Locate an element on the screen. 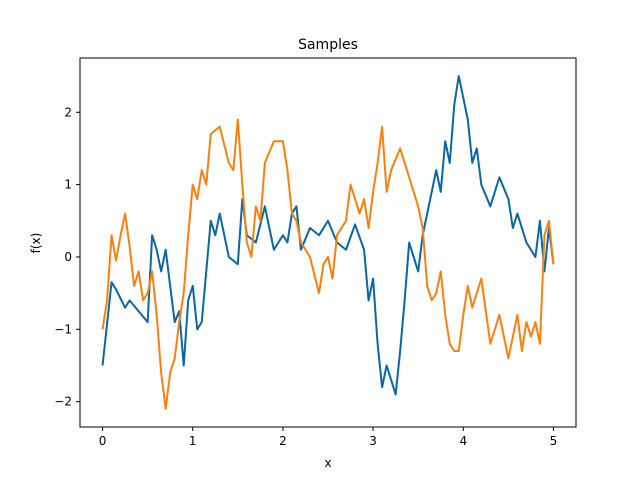  x-tick-label: 1 is located at coordinates (193, 441).